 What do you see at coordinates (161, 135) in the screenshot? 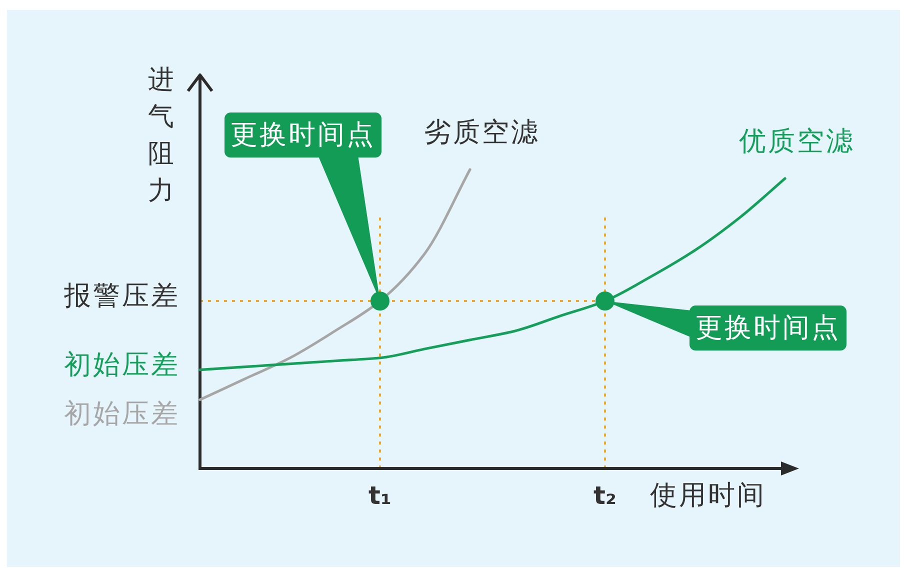
I see `y-axis-title: 进气阻力` at bounding box center [161, 135].